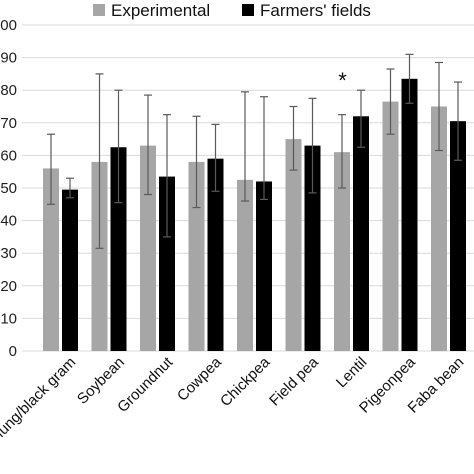  What do you see at coordinates (51, 169) in the screenshot?
I see `error-bar-experimental-mung-black-gram` at bounding box center [51, 169].